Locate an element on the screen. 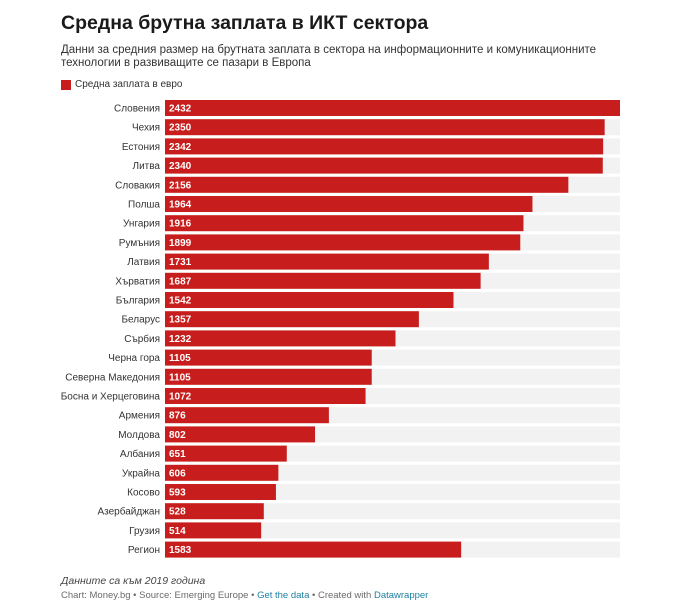 This screenshot has width=676, height=616. value-label: 1687 is located at coordinates (180, 281).